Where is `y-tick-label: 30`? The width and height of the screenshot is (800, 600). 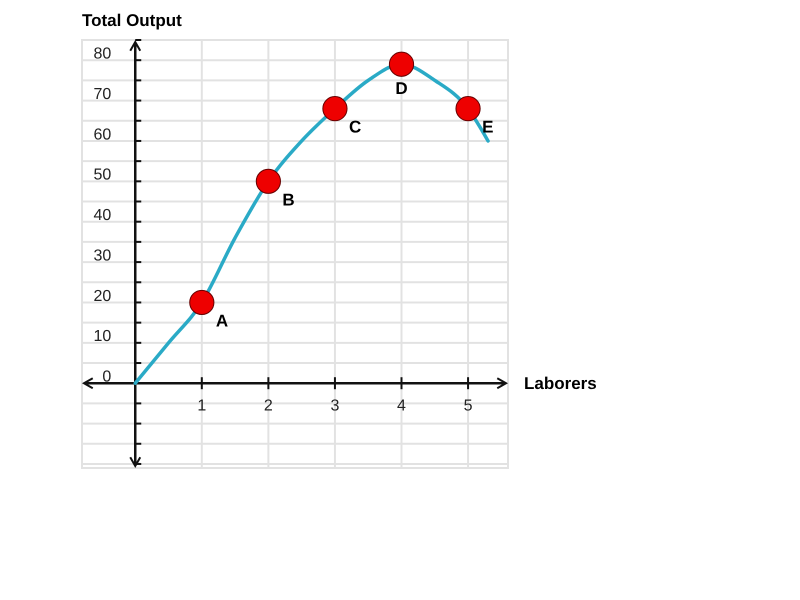
y-tick-label: 30 is located at coordinates (102, 255).